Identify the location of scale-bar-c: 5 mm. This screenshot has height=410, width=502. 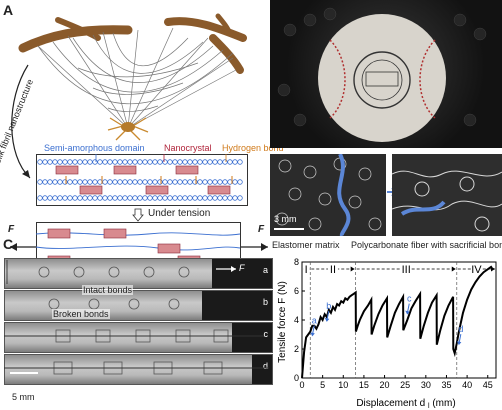
(23, 397).